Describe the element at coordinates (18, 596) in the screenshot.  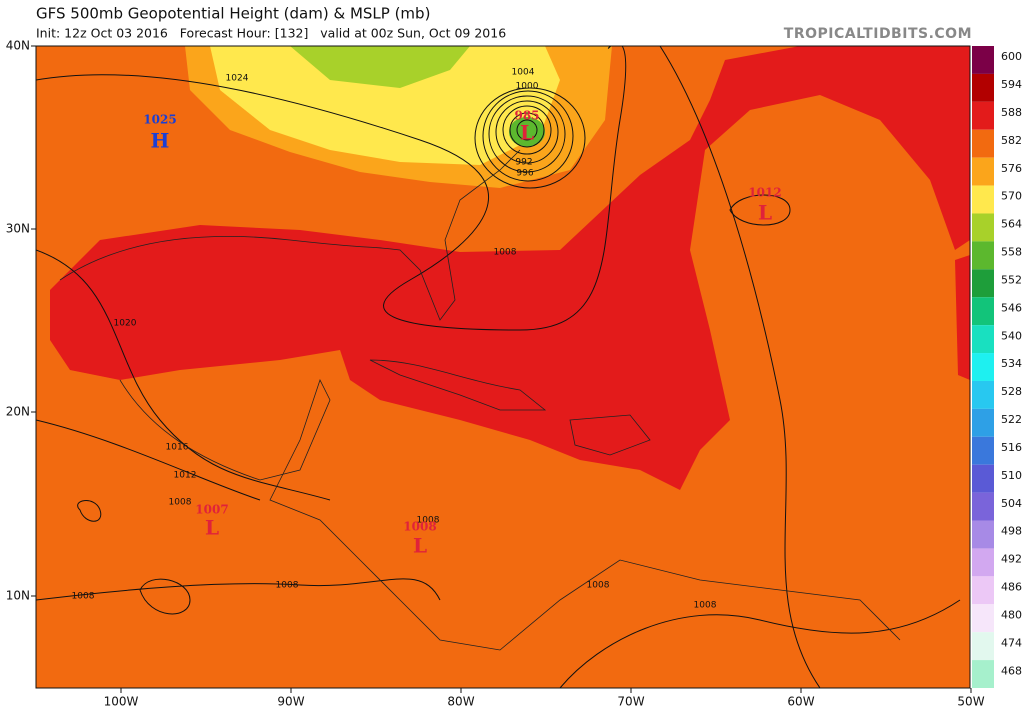
I see `lat-label: 10N` at that location.